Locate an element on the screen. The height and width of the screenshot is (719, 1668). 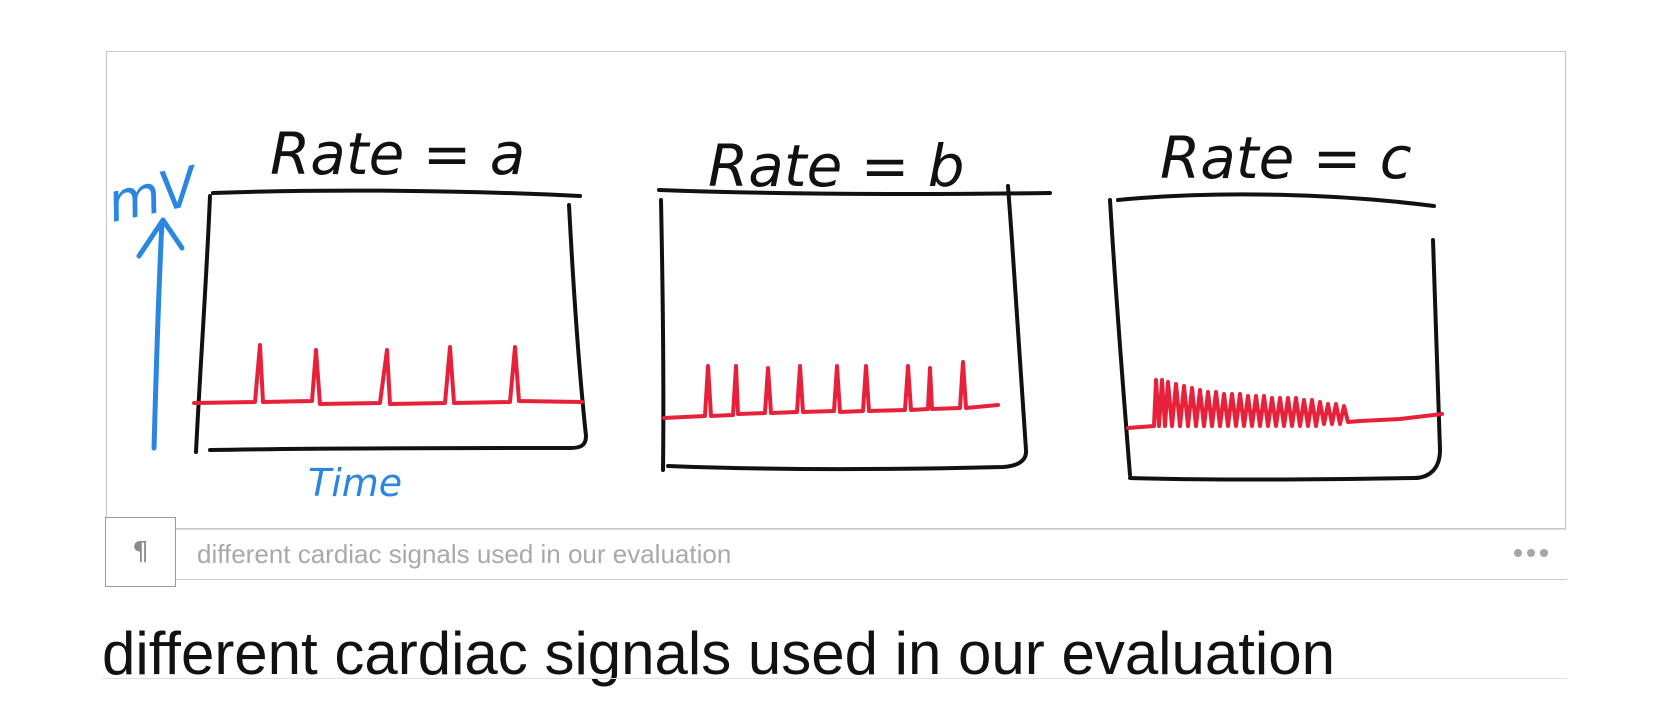
caption-input is located at coordinates (822, 554).